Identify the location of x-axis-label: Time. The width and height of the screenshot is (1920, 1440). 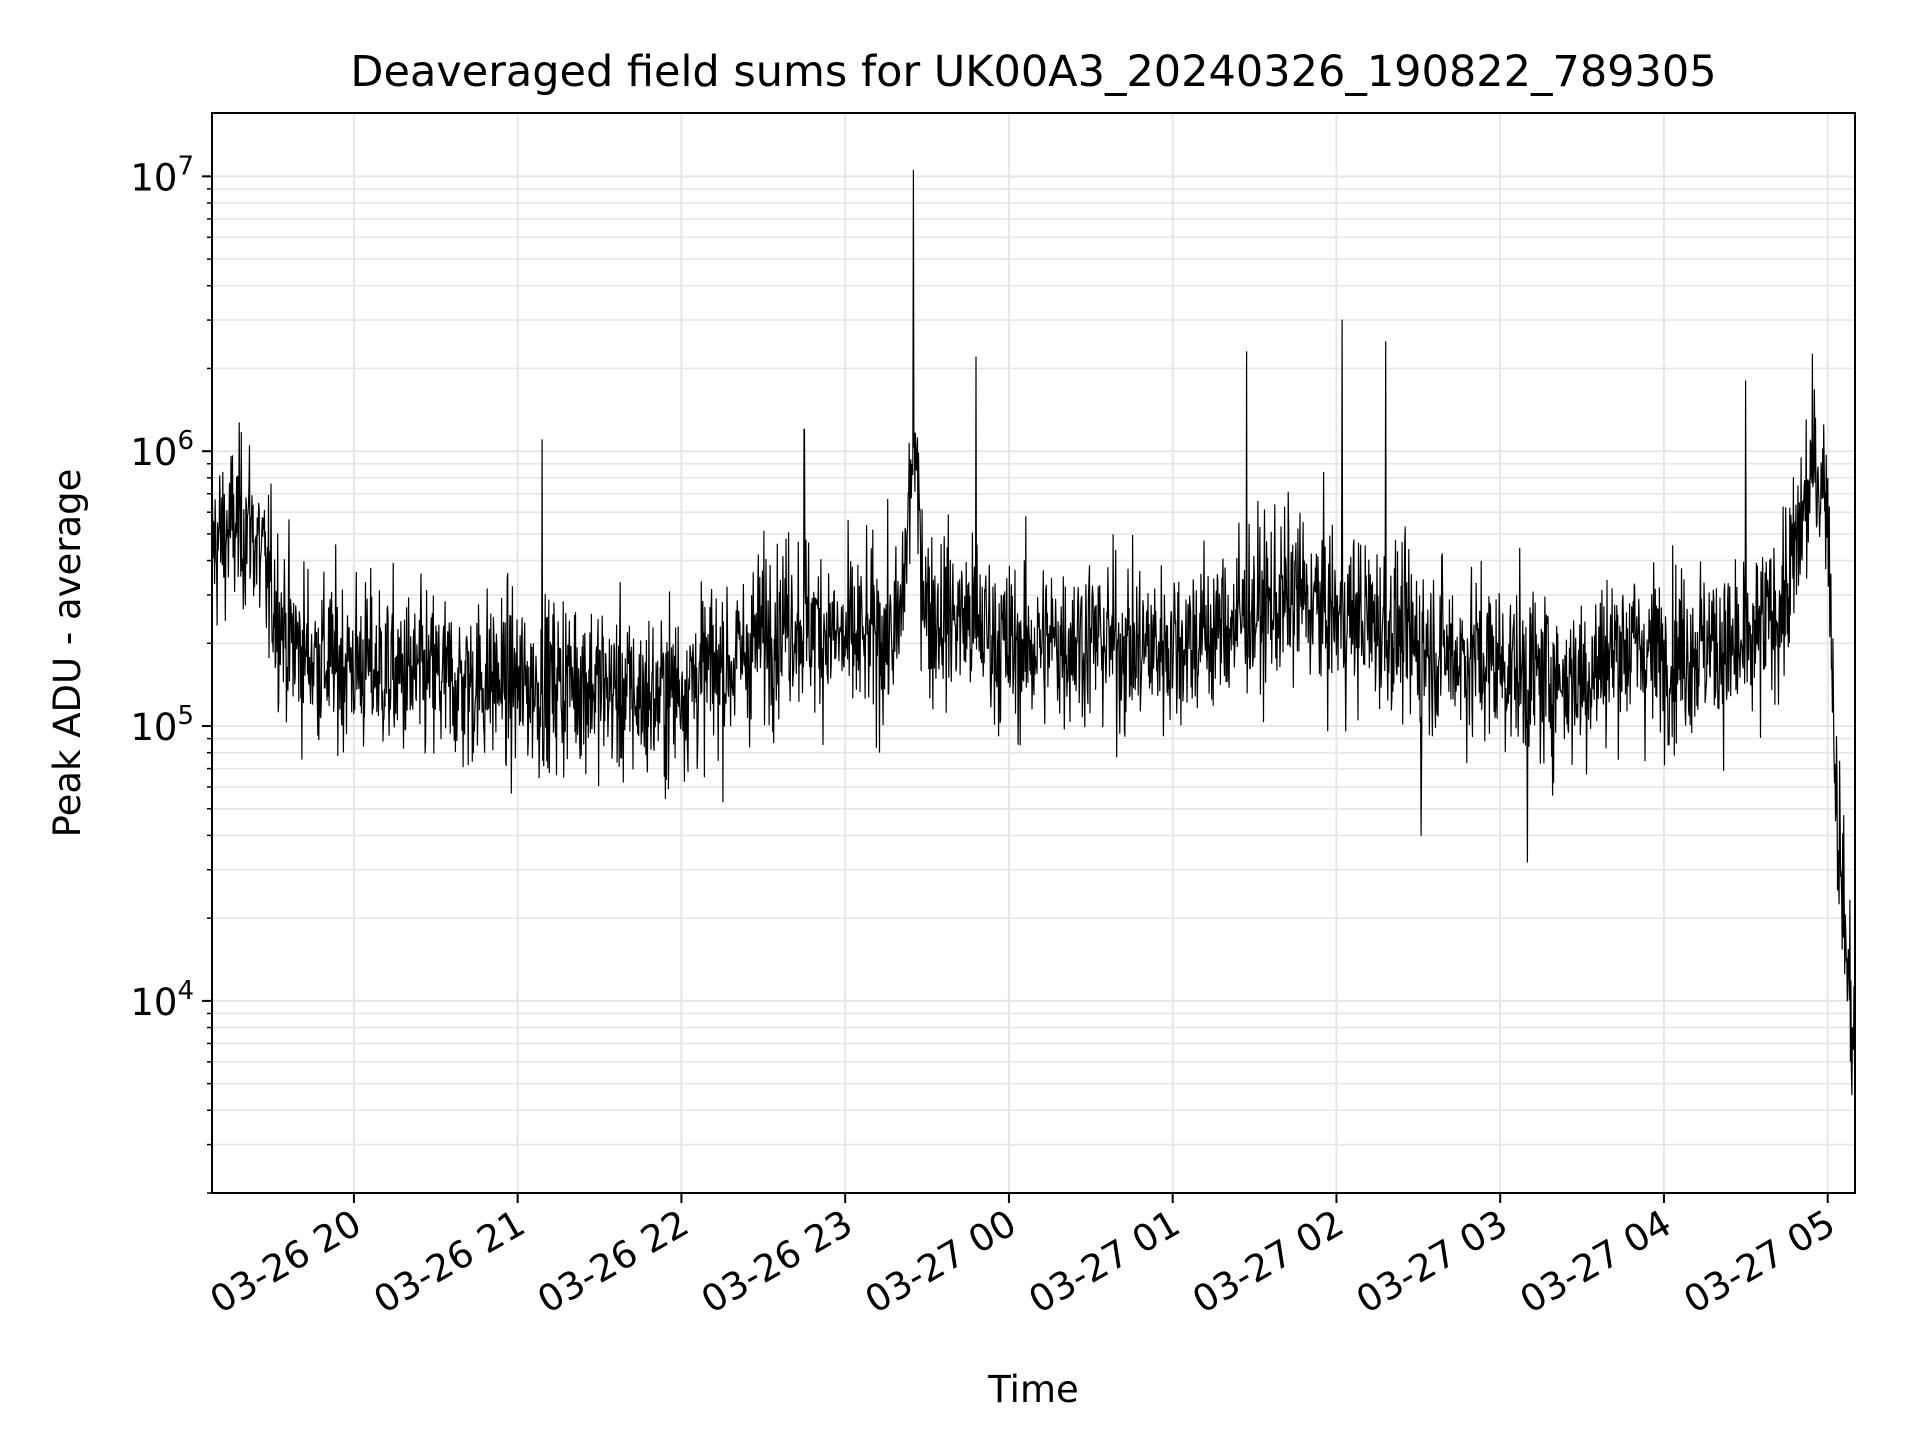
(1033, 1389).